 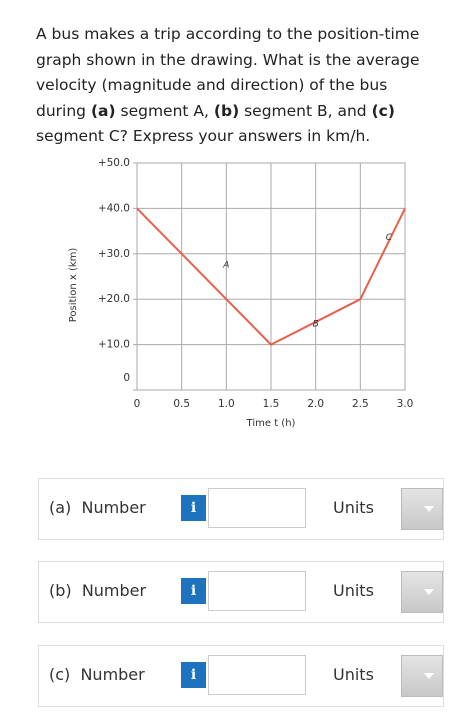 What do you see at coordinates (271, 404) in the screenshot?
I see `x-tick-label: 1.5` at bounding box center [271, 404].